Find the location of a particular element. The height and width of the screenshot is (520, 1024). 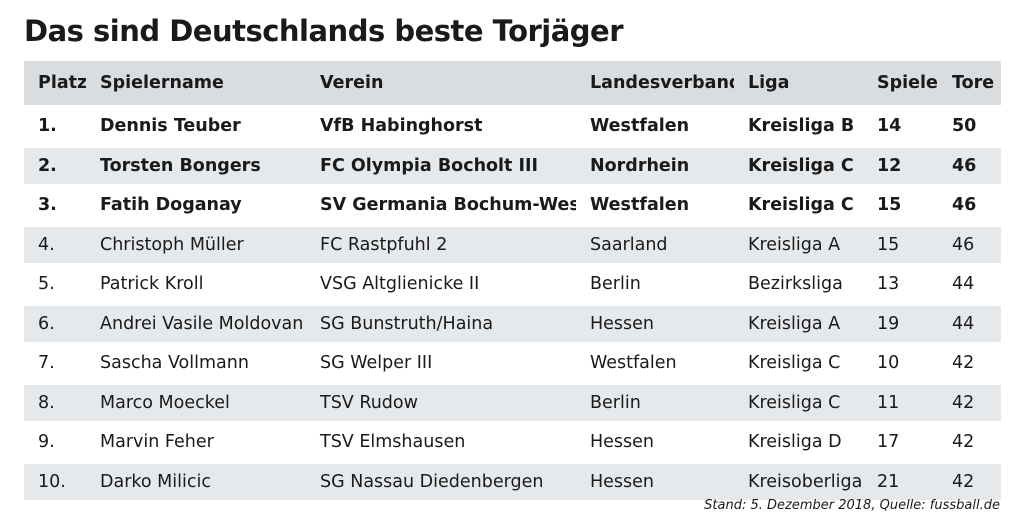

cell-spiele: 10 is located at coordinates (900, 365).